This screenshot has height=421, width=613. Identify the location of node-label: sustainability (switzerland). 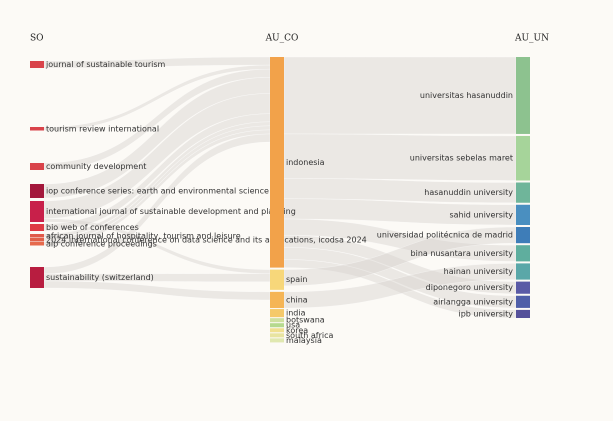
(100, 277).